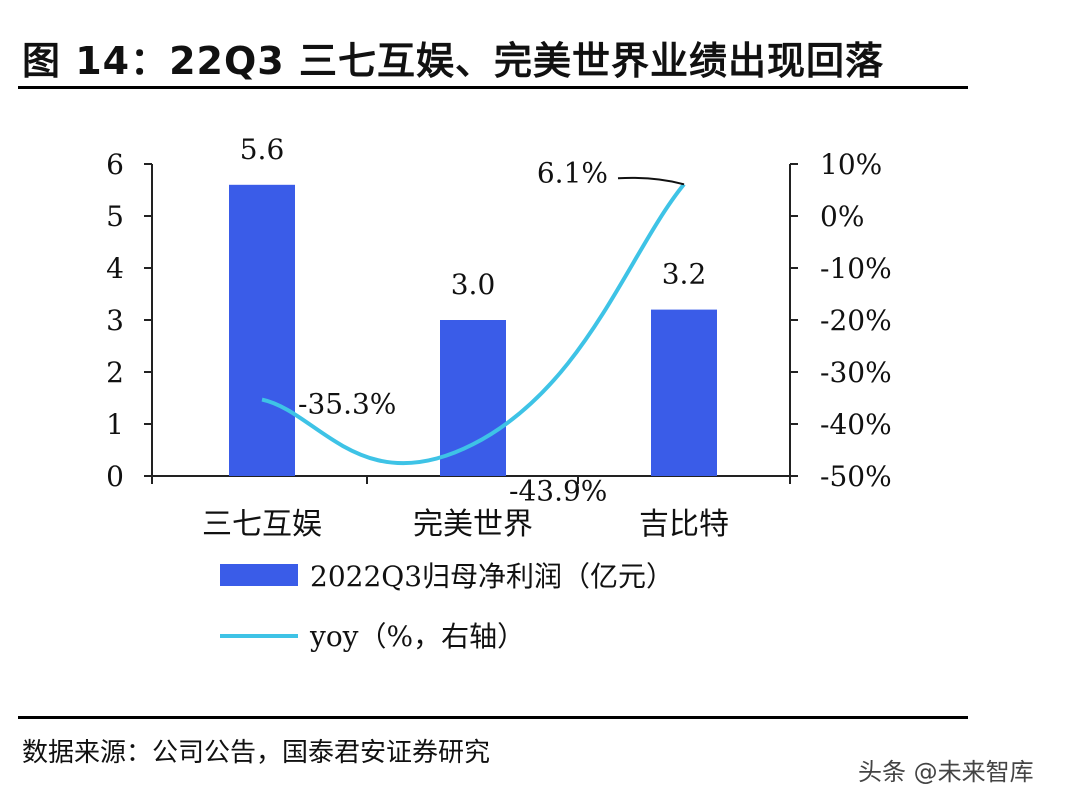 The image size is (1080, 805). What do you see at coordinates (262, 524) in the screenshot?
I see `category-label: 三七互娱` at bounding box center [262, 524].